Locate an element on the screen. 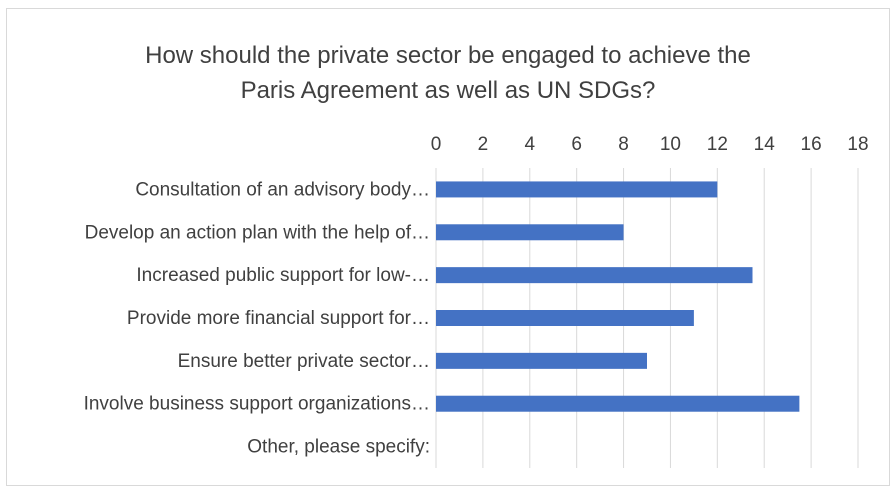  x-axis-tick-labels: 0 2 4 6 8 10 12 14 16 18 is located at coordinates (650, 144).